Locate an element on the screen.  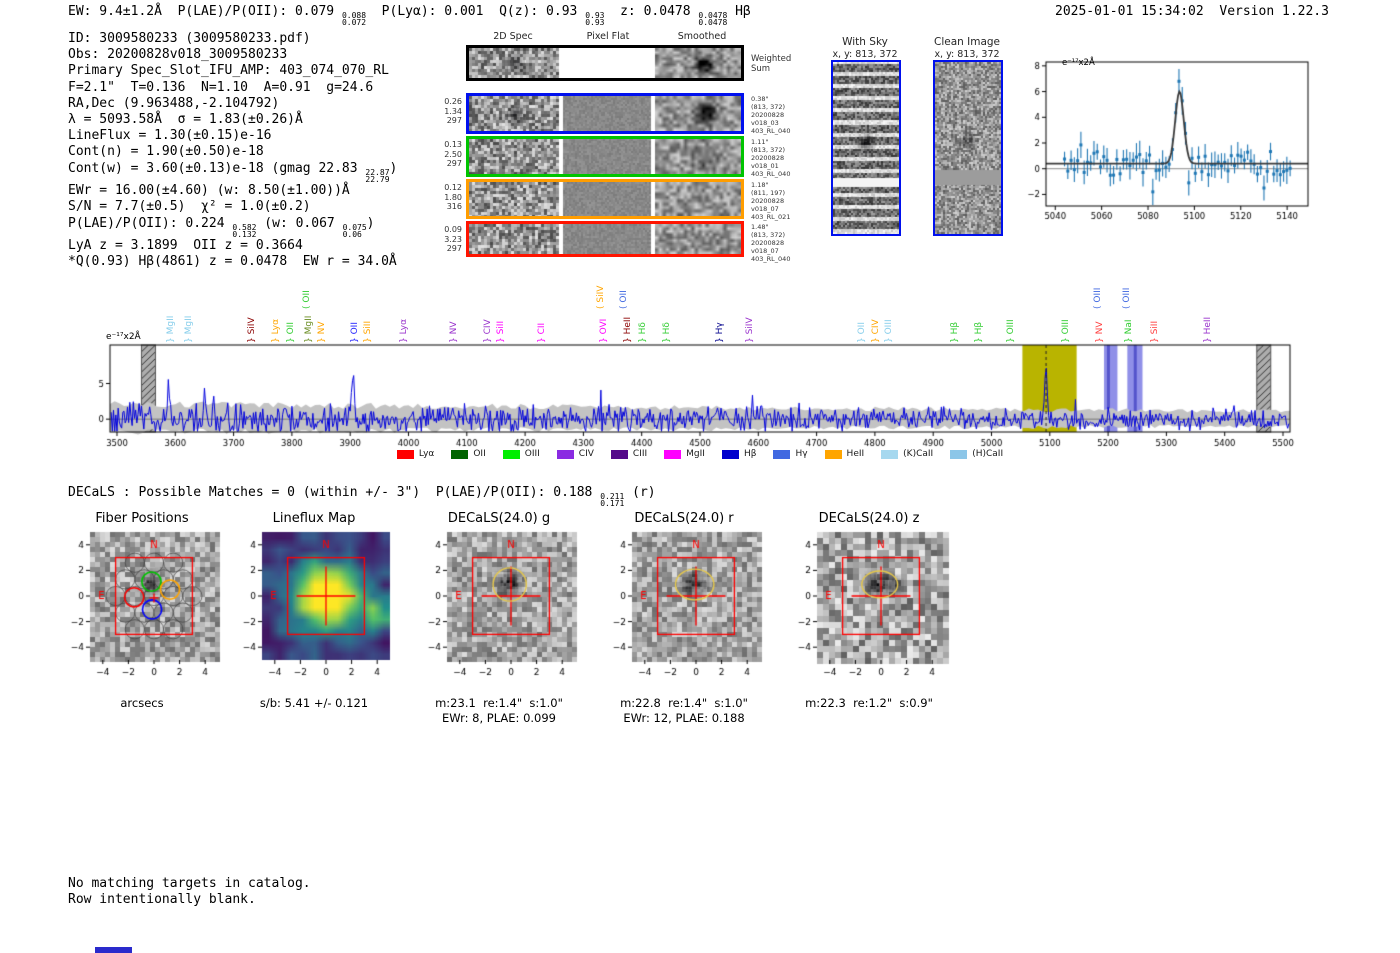
spec2d-row-left-label: 0.26 1.34 297 is located at coordinates (453, 111).